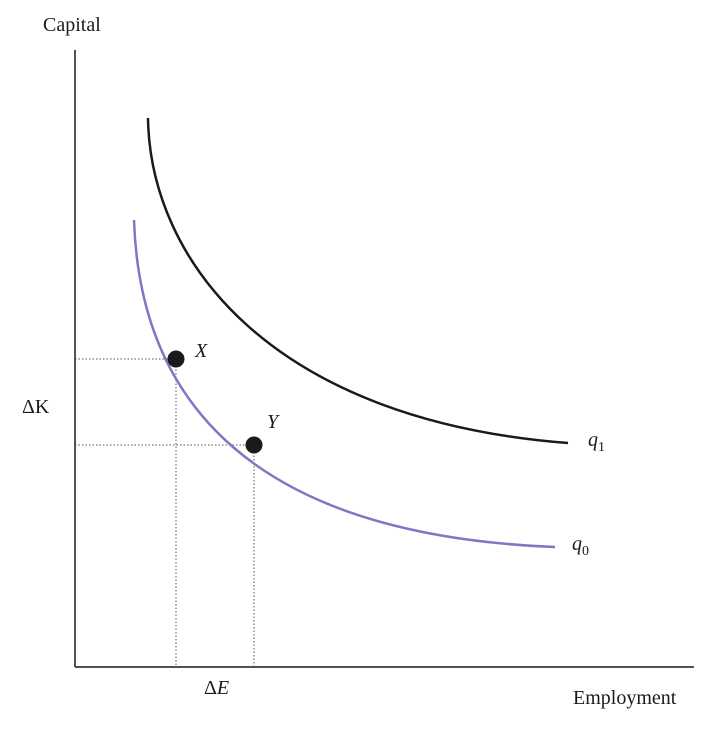 The height and width of the screenshot is (738, 714). I want to click on delta-e-label: ΔE, so click(216, 688).